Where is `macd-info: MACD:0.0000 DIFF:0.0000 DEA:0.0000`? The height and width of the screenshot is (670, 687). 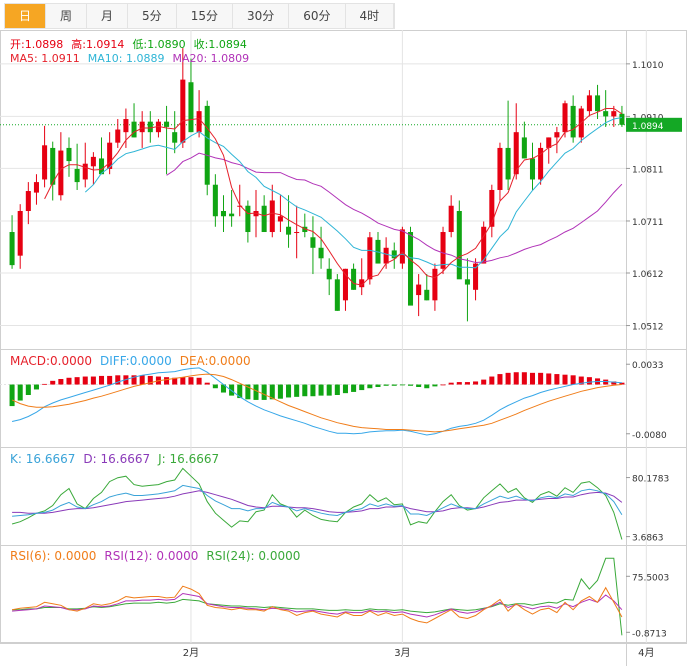 macd-info: MACD:0.0000 DIFF:0.0000 DEA:0.0000 is located at coordinates (134, 361).